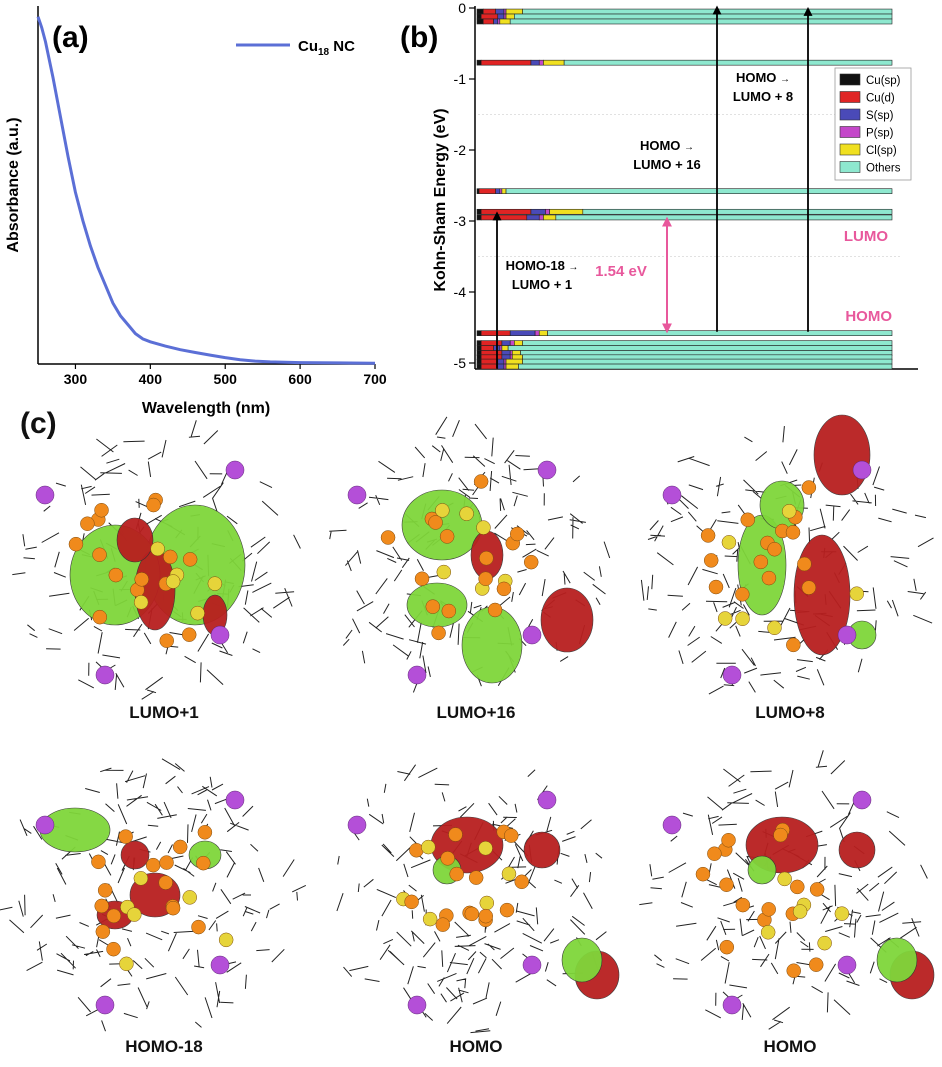 This screenshot has width=942, height=1067. I want to click on panel-b-transition-label: LUMO + 1, so click(542, 284).